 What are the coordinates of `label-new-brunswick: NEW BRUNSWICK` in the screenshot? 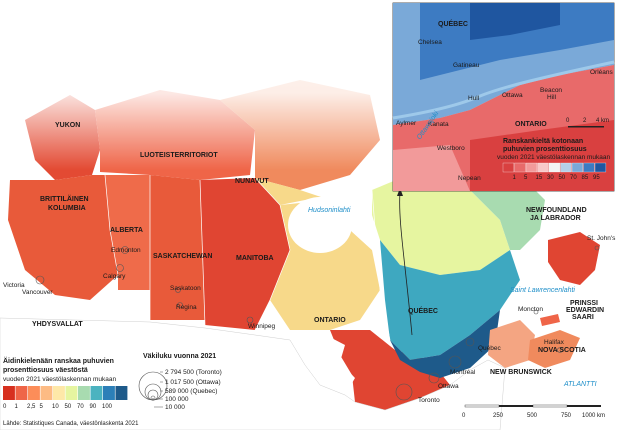 It's located at (521, 372).